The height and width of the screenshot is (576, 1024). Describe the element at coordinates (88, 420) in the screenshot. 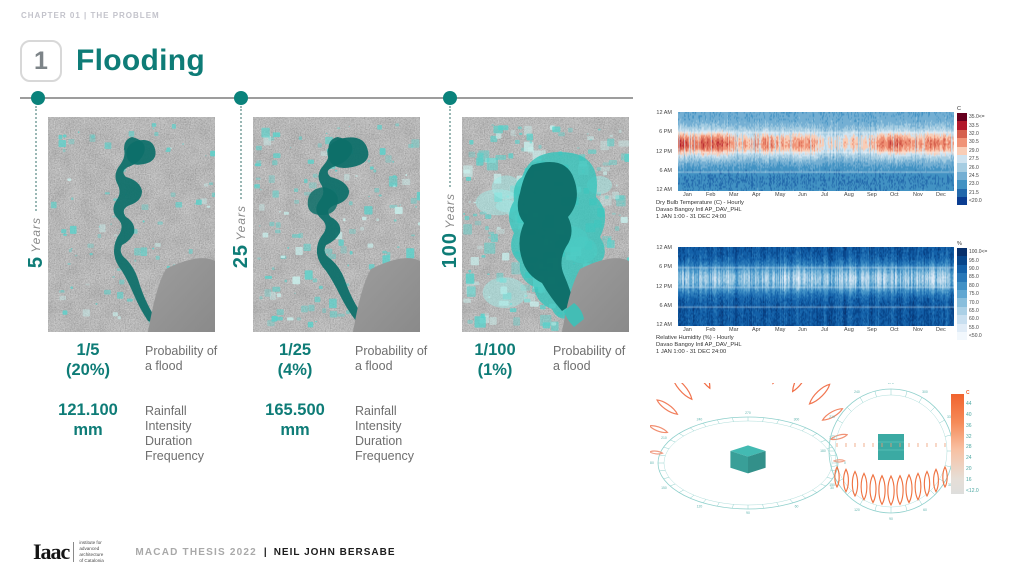

I see `rainfall-value: 121.100 mm` at that location.